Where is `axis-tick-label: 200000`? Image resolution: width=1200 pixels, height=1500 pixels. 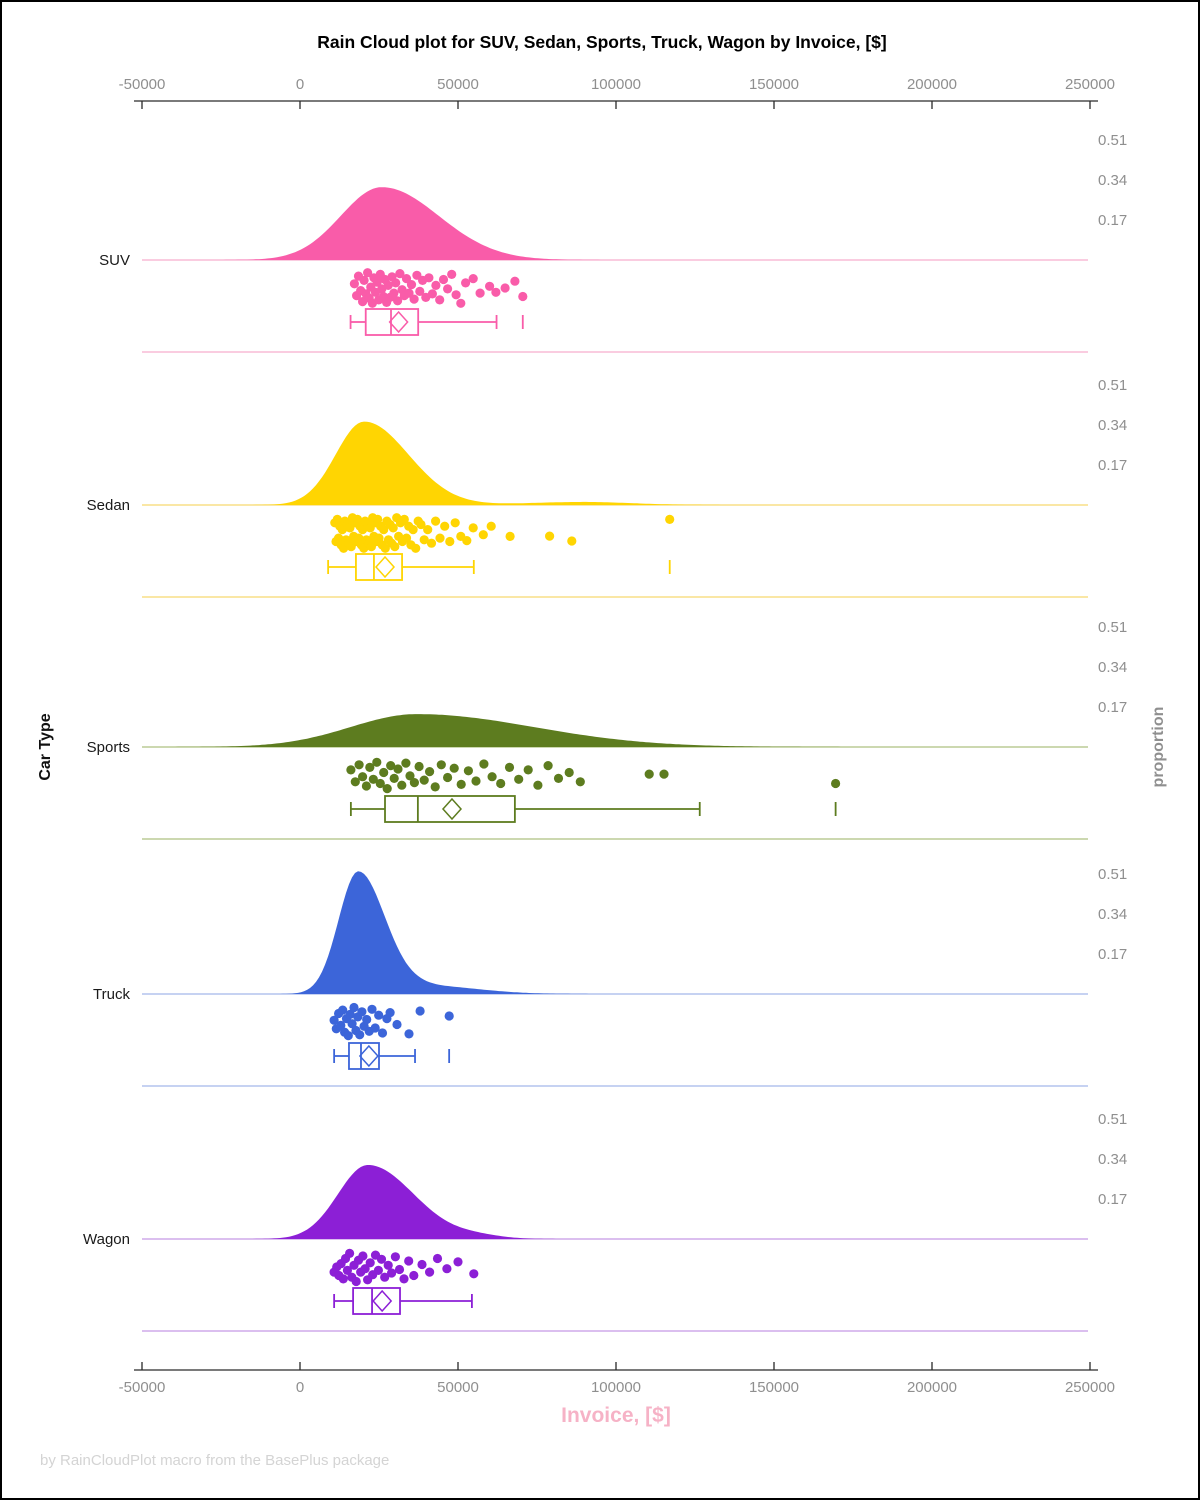
axis-tick-label: 200000 is located at coordinates (932, 1387).